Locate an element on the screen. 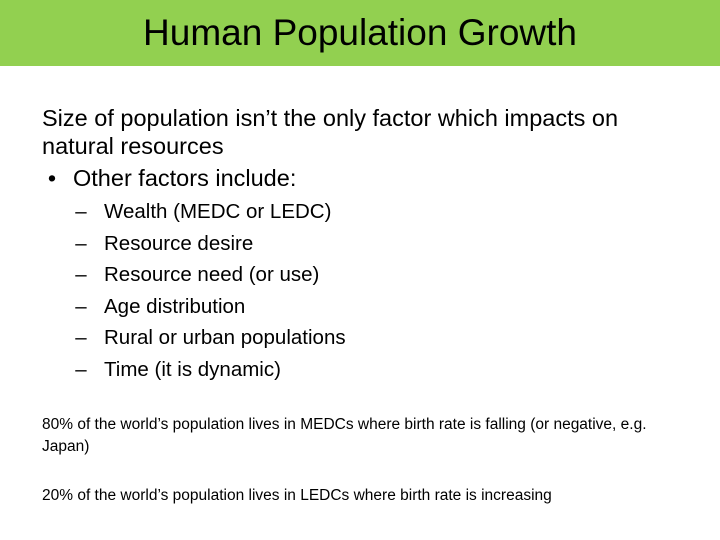 This screenshot has height=540, width=720. factor-item: – Resource desire is located at coordinates (377, 244).